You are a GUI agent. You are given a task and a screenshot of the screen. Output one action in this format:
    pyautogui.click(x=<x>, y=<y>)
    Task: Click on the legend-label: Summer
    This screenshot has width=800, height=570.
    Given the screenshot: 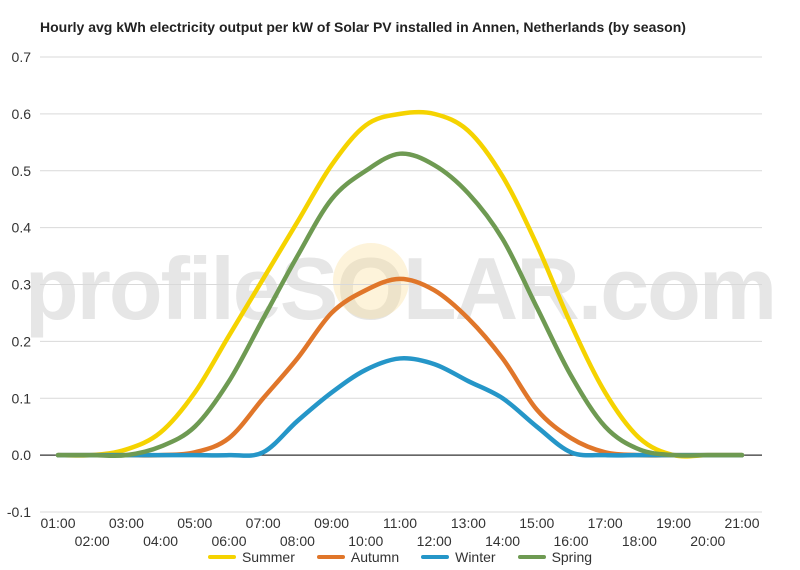 What is the action you would take?
    pyautogui.click(x=268, y=557)
    